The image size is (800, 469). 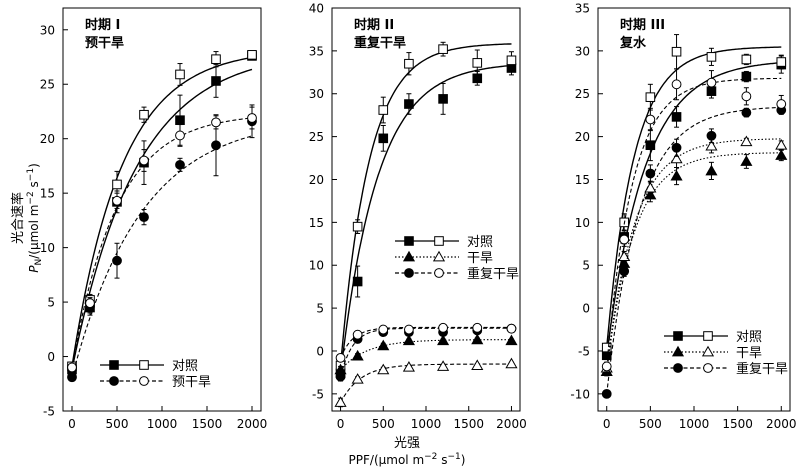 I want to click on legend-label: 重复干旱, so click(x=493, y=274).